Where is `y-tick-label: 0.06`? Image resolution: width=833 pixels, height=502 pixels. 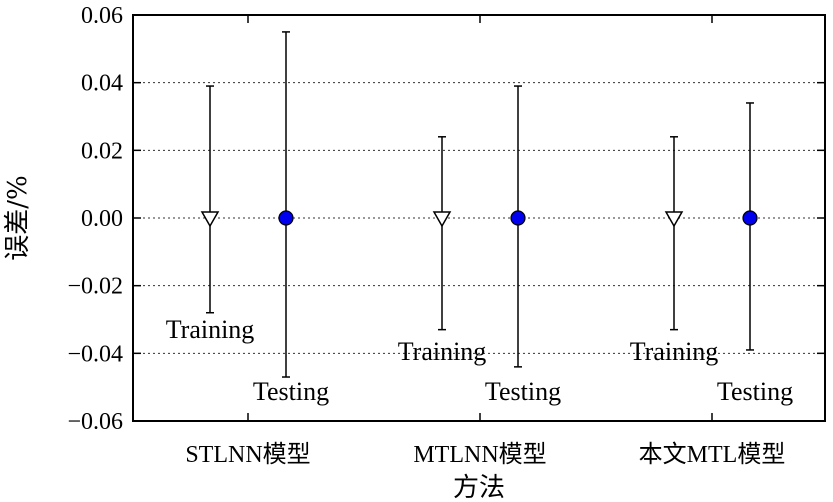
y-tick-label: 0.06 is located at coordinates (102, 16).